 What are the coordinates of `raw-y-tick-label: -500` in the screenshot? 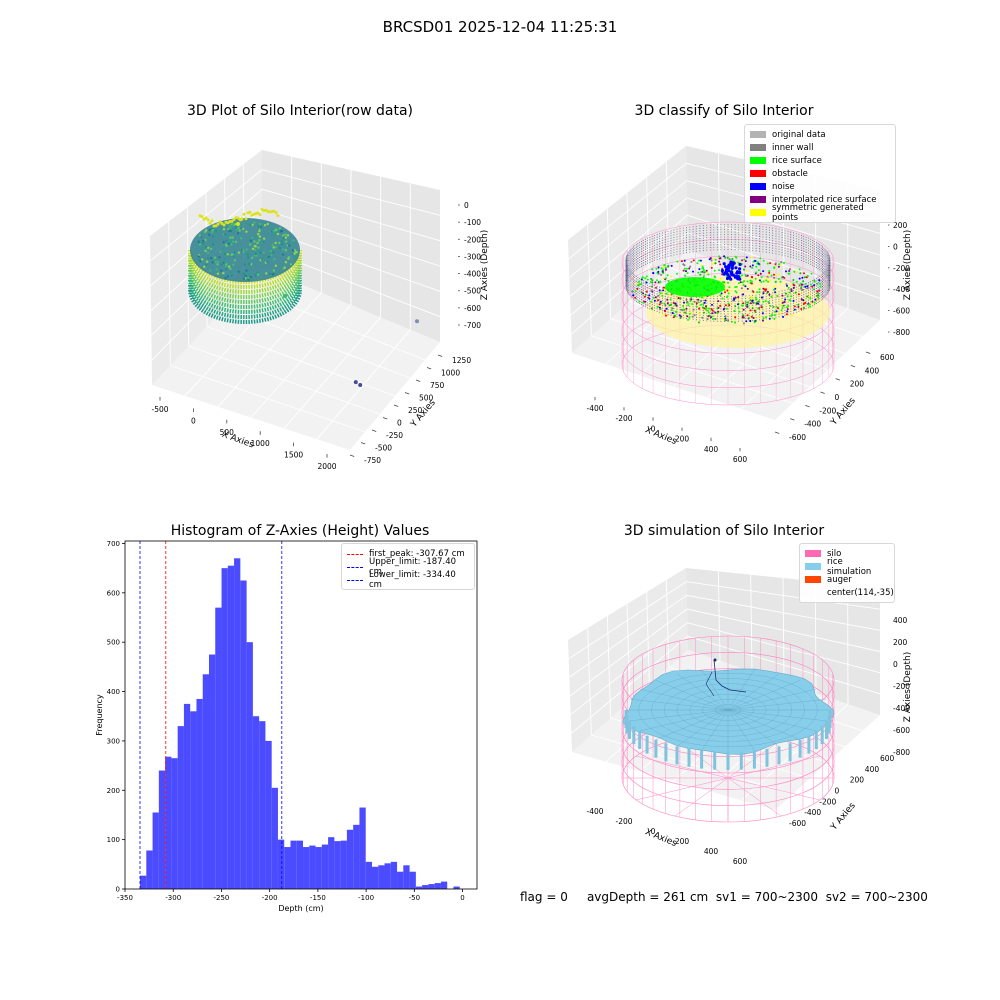 It's located at (383, 448).